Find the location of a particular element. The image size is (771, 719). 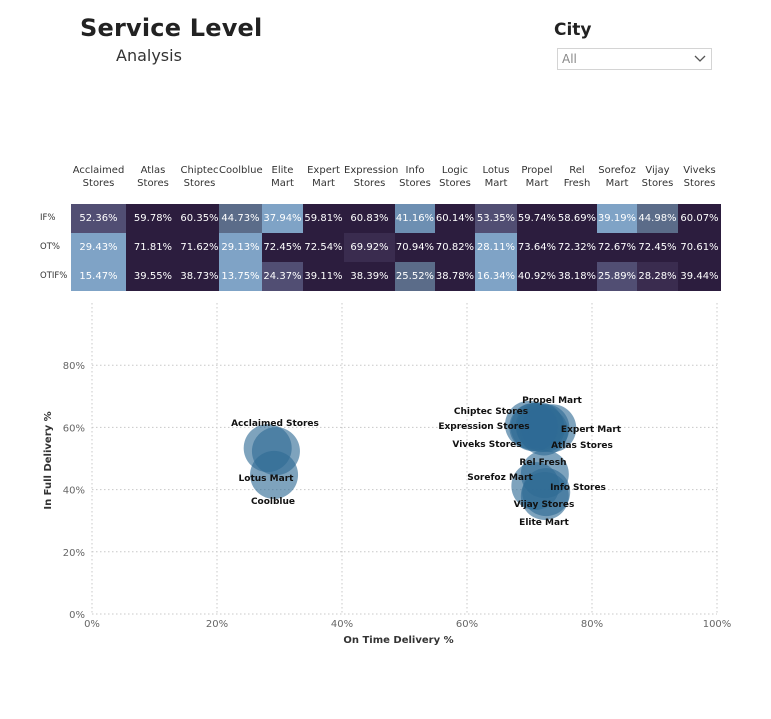

row-header: IF% is located at coordinates (48, 218).